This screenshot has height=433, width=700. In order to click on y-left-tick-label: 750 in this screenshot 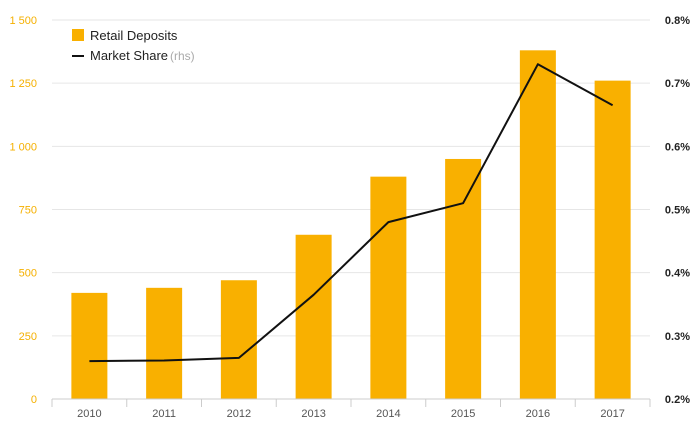, I will do `click(28, 211)`.